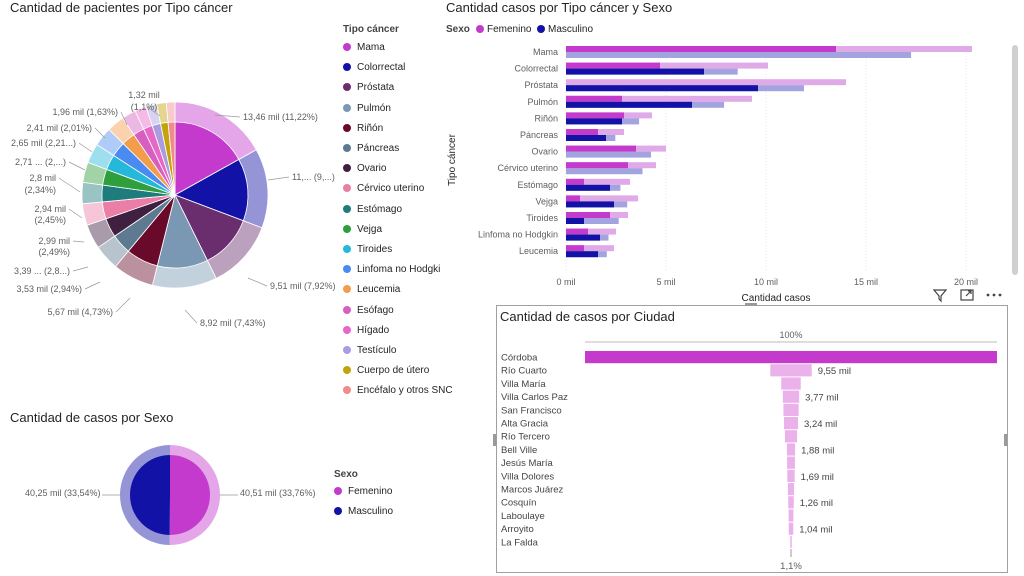  Describe the element at coordinates (776, 298) in the screenshot. I see `x-axis-title: Cantidad casos` at that location.